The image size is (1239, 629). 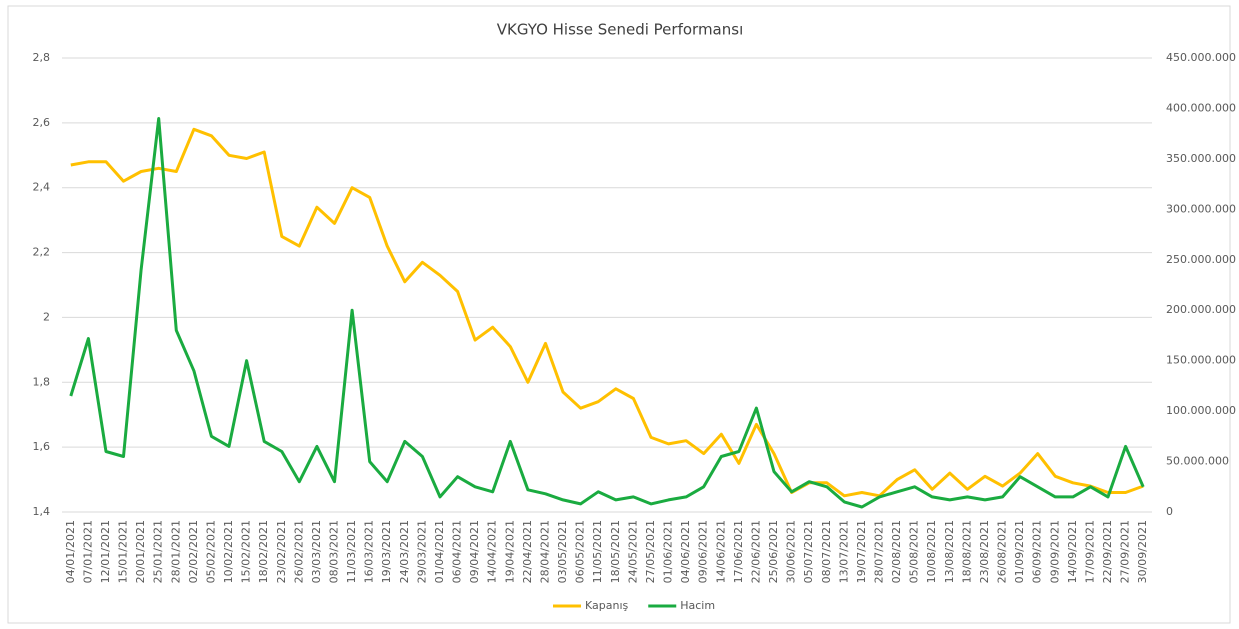 What do you see at coordinates (439, 551) in the screenshot?
I see `x-tick-label: 01/04/2021` at bounding box center [439, 551].